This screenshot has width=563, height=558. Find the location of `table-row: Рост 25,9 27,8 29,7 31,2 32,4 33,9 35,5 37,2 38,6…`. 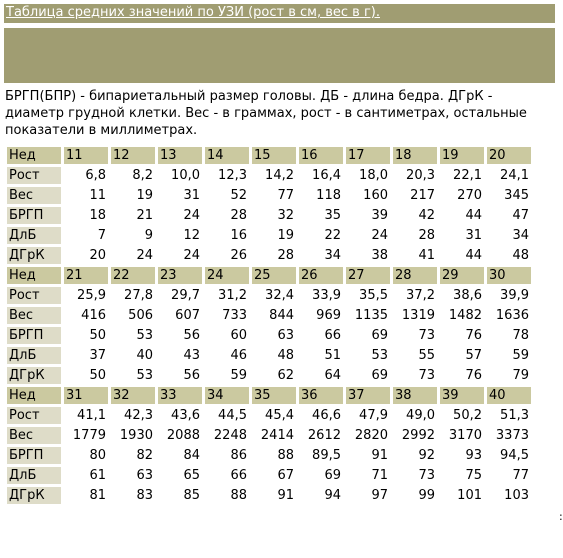

table-row: Рост 25,9 27,8 29,7 31,2 32,4 33,9 35,5 37,2 38,6… is located at coordinates (269, 295).